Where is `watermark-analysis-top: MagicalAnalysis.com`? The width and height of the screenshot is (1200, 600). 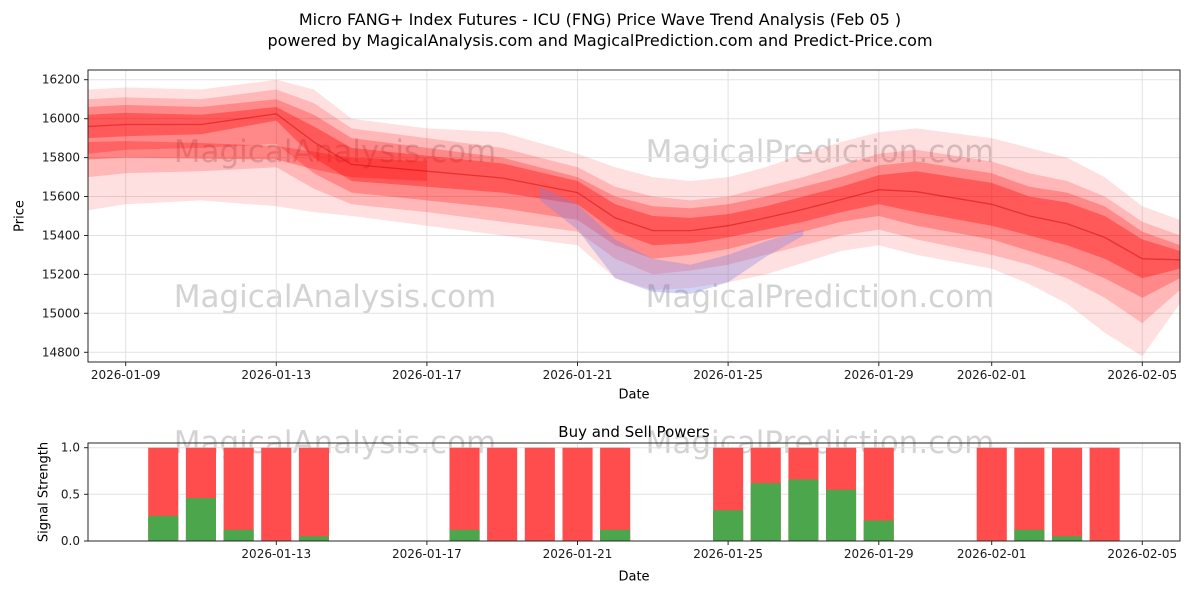 watermark-analysis-top: MagicalAnalysis.com is located at coordinates (335, 152).